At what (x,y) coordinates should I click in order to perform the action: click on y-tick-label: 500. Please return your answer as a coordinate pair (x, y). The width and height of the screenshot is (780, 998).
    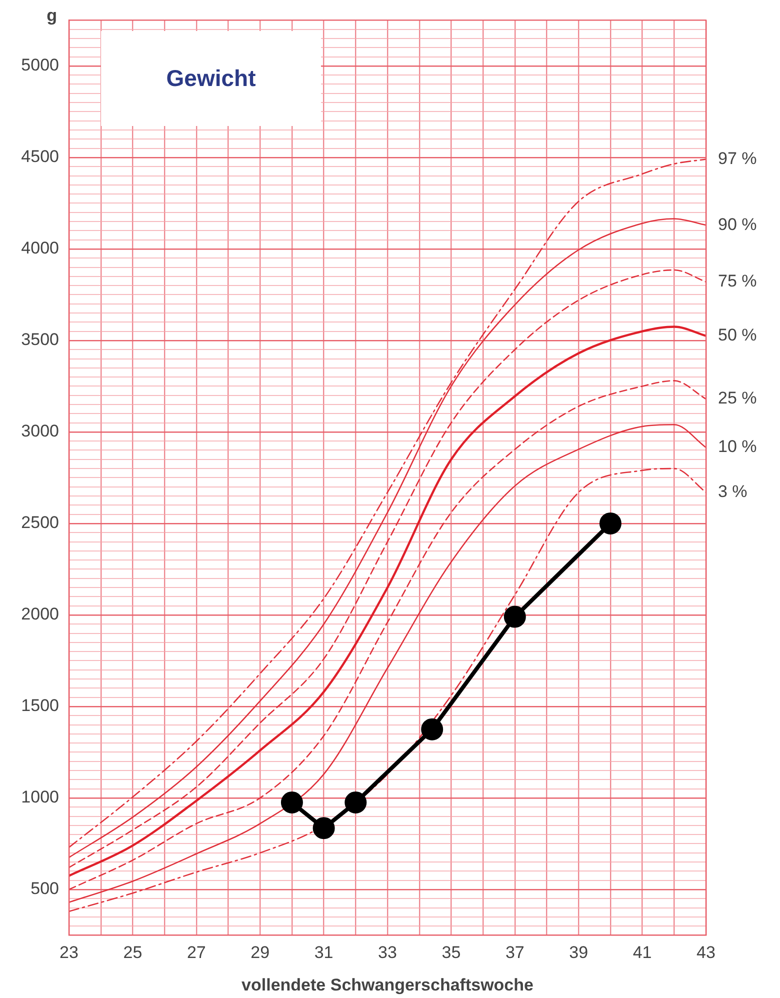
    Looking at the image, I should click on (44, 888).